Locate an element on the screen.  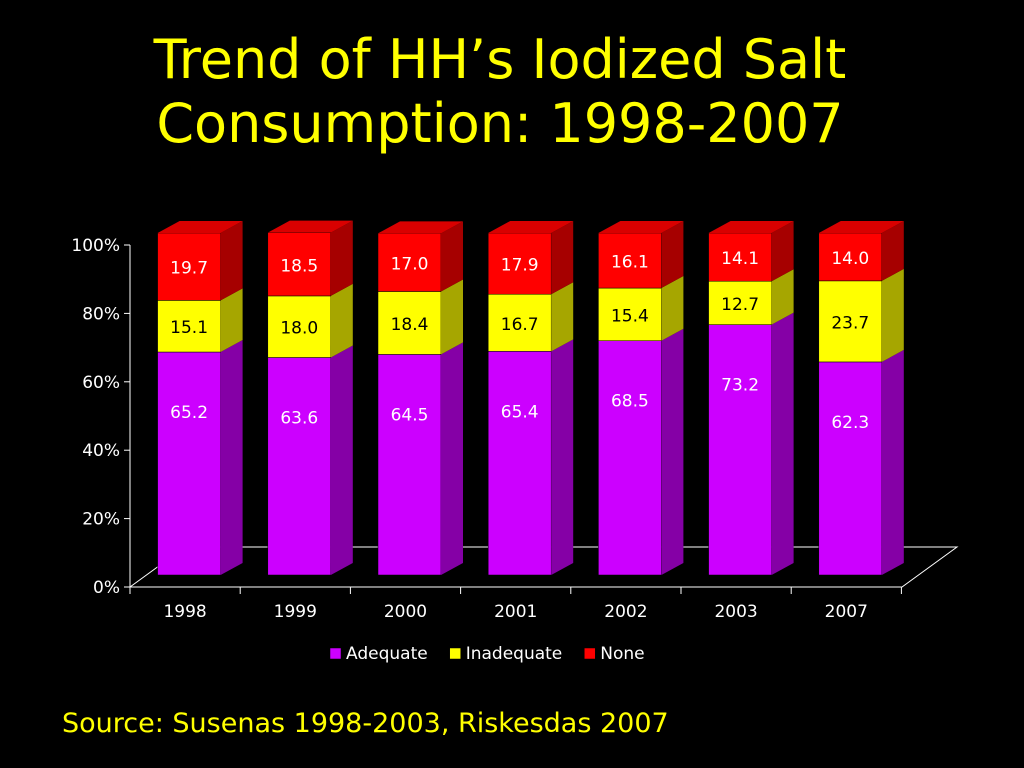
y-tick-label: 60% is located at coordinates (101, 383).